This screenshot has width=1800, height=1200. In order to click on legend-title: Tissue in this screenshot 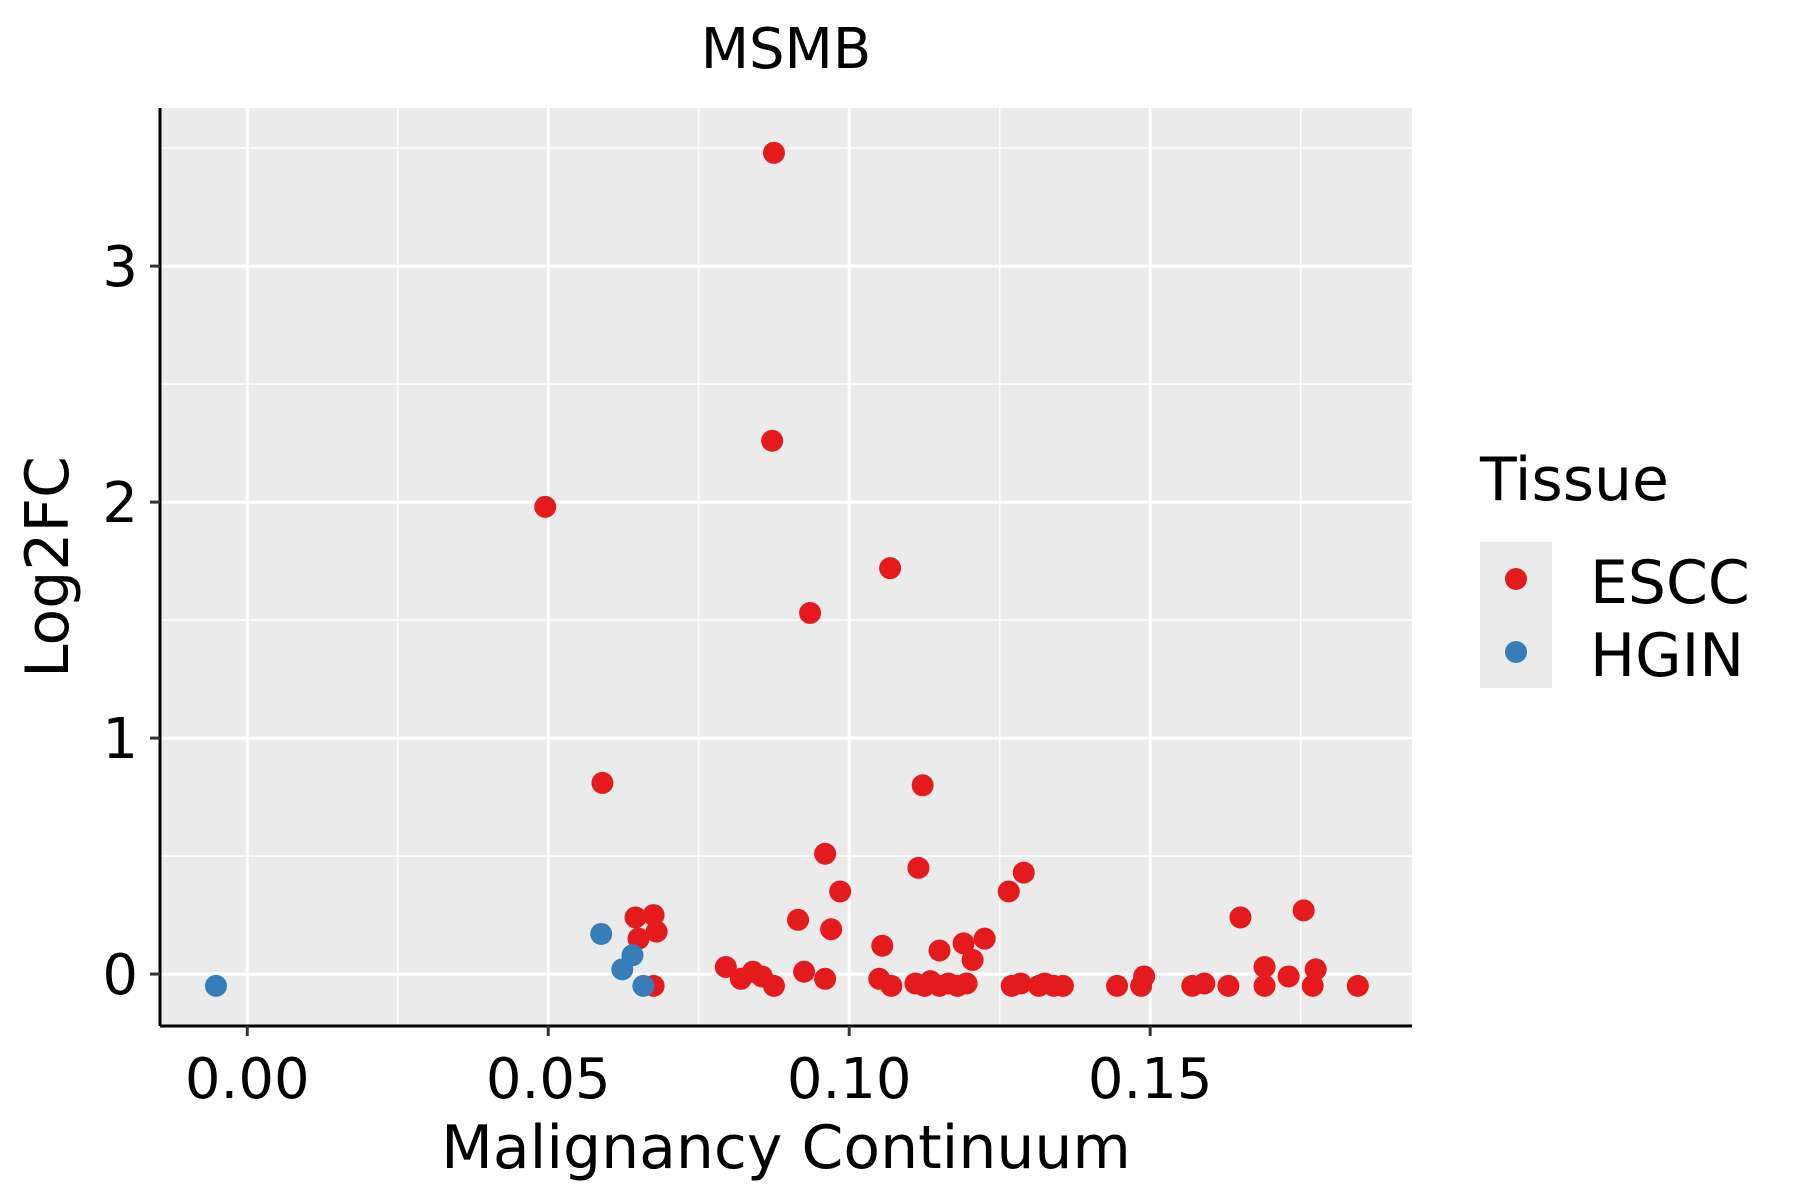, I will do `click(1574, 480)`.